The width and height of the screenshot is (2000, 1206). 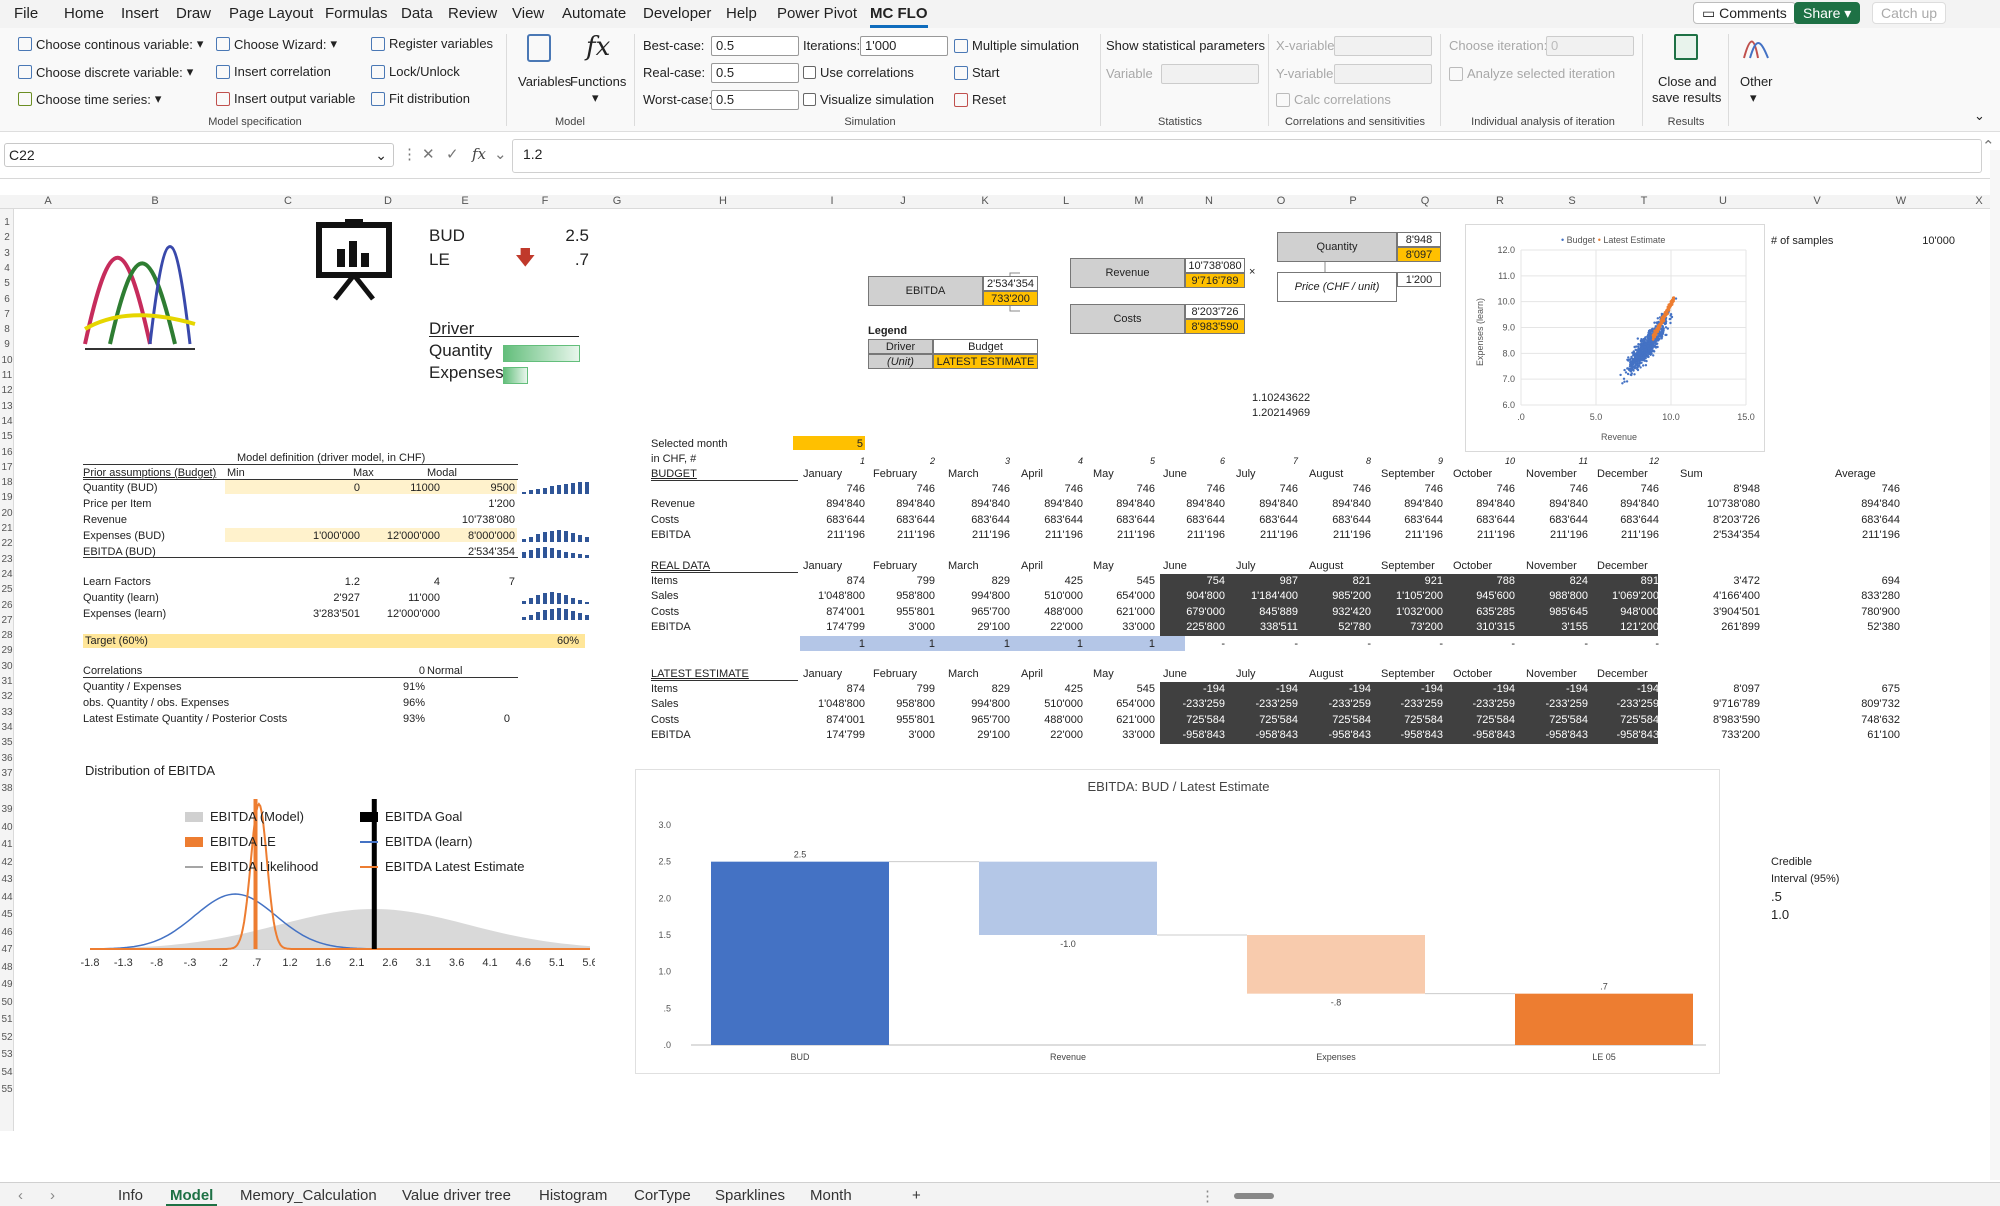 What do you see at coordinates (388, 201) in the screenshot?
I see `column-header-d: D` at bounding box center [388, 201].